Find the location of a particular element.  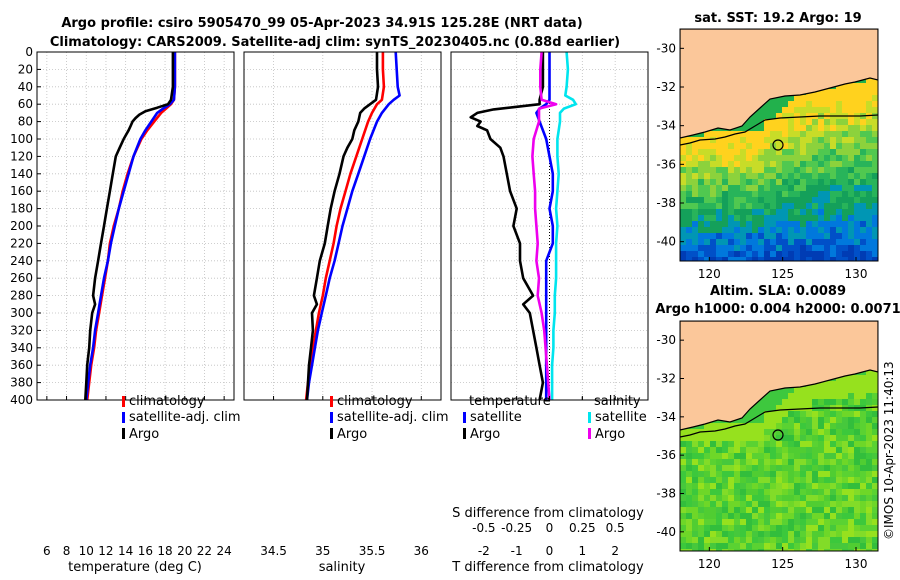

x2-tick-label: -0.25 is located at coordinates (516, 528).